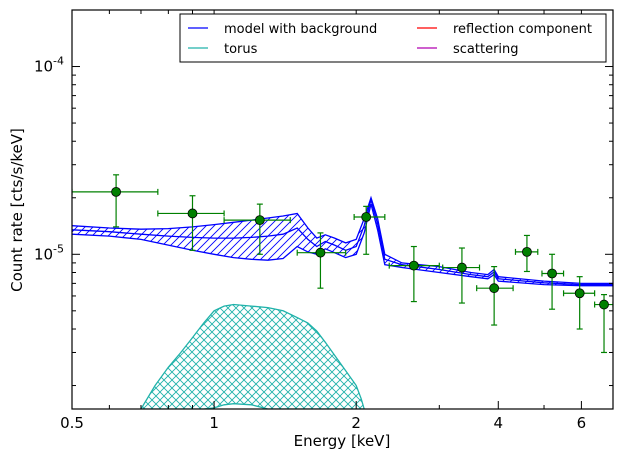 The image size is (624, 459). Describe the element at coordinates (17, 210) in the screenshot. I see `y-axis-label: Count rate [cts/s/keV]` at that location.